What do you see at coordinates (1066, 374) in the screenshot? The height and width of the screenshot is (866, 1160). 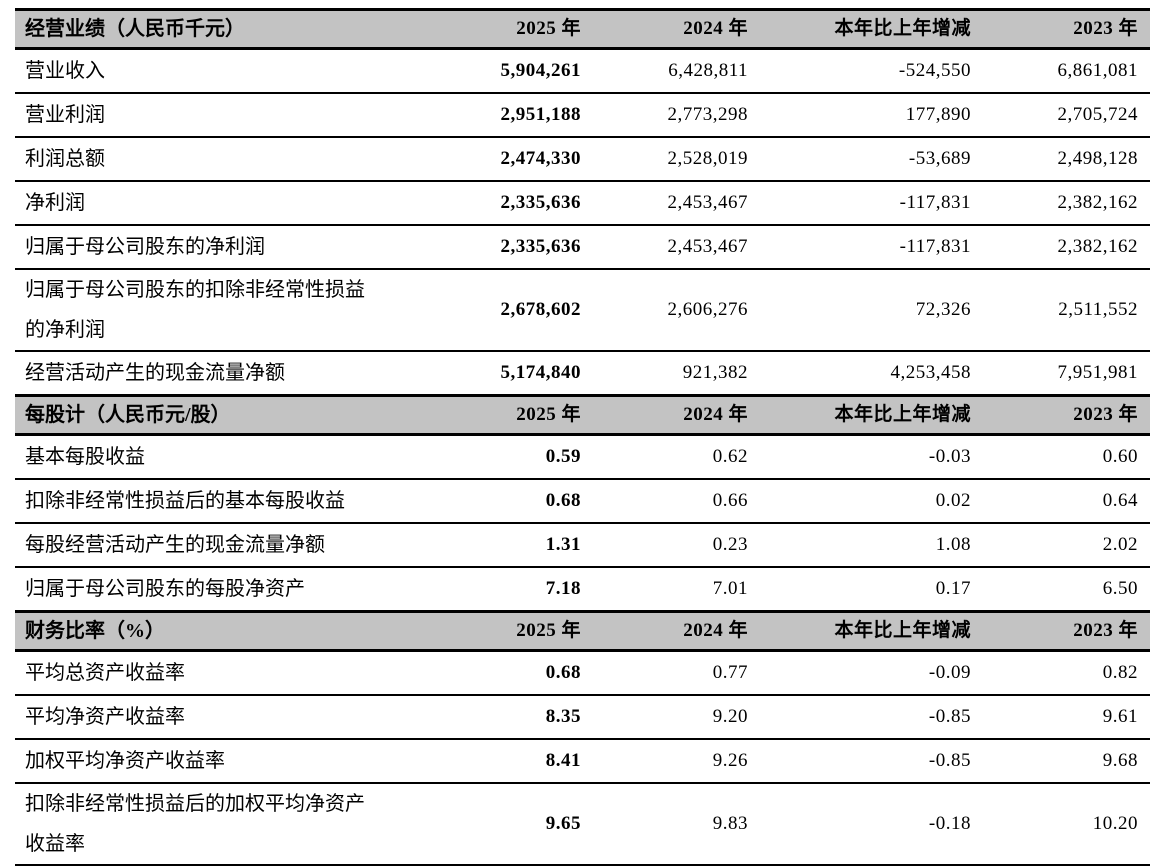 I see `value-2023-cell: 7,951,981` at bounding box center [1066, 374].